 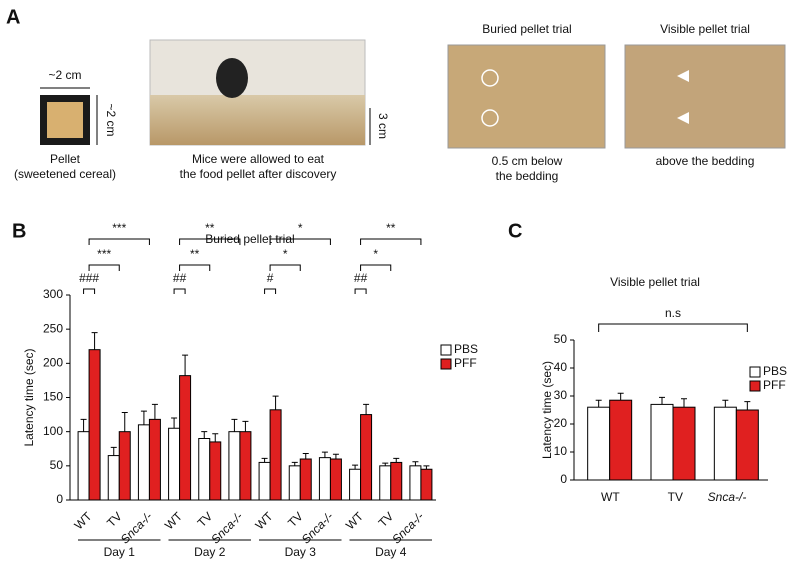 What do you see at coordinates (13, 17) in the screenshot?
I see `panel-label: A` at bounding box center [13, 17].